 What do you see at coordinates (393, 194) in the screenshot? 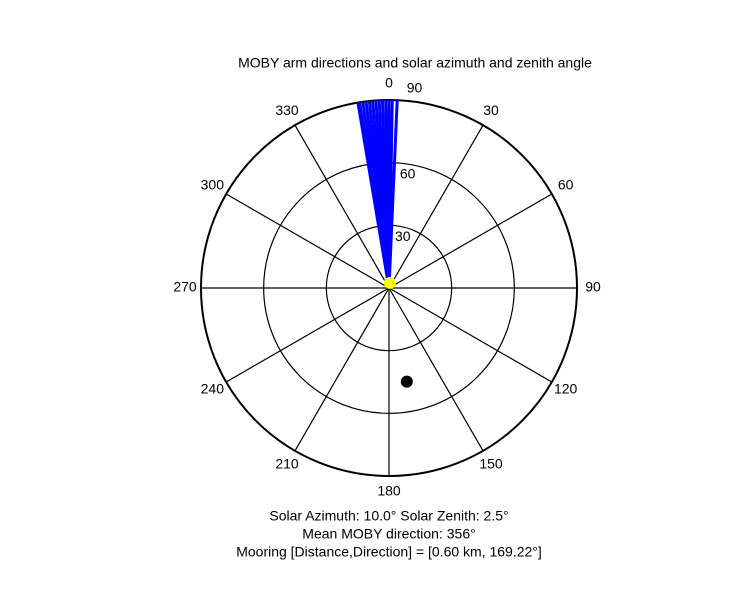
I see `arm-direction` at bounding box center [393, 194].